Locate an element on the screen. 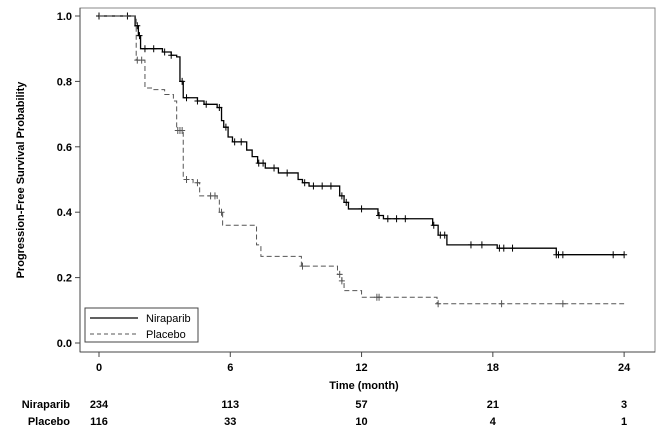 The width and height of the screenshot is (663, 430). y-axis-label: Progression-Free Survival Probability is located at coordinates (21, 180).